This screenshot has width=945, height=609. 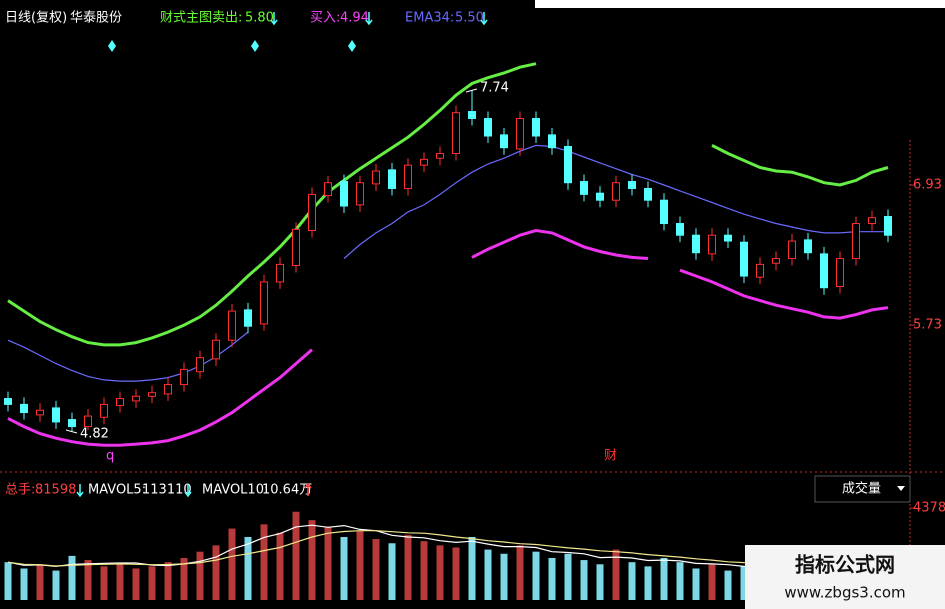 I want to click on indicator-value: 10.64万, so click(x=287, y=490).